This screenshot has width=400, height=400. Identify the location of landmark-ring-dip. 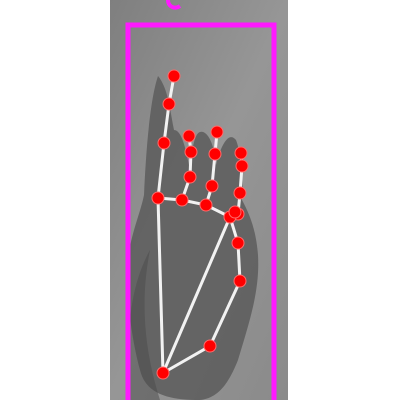
(215, 154).